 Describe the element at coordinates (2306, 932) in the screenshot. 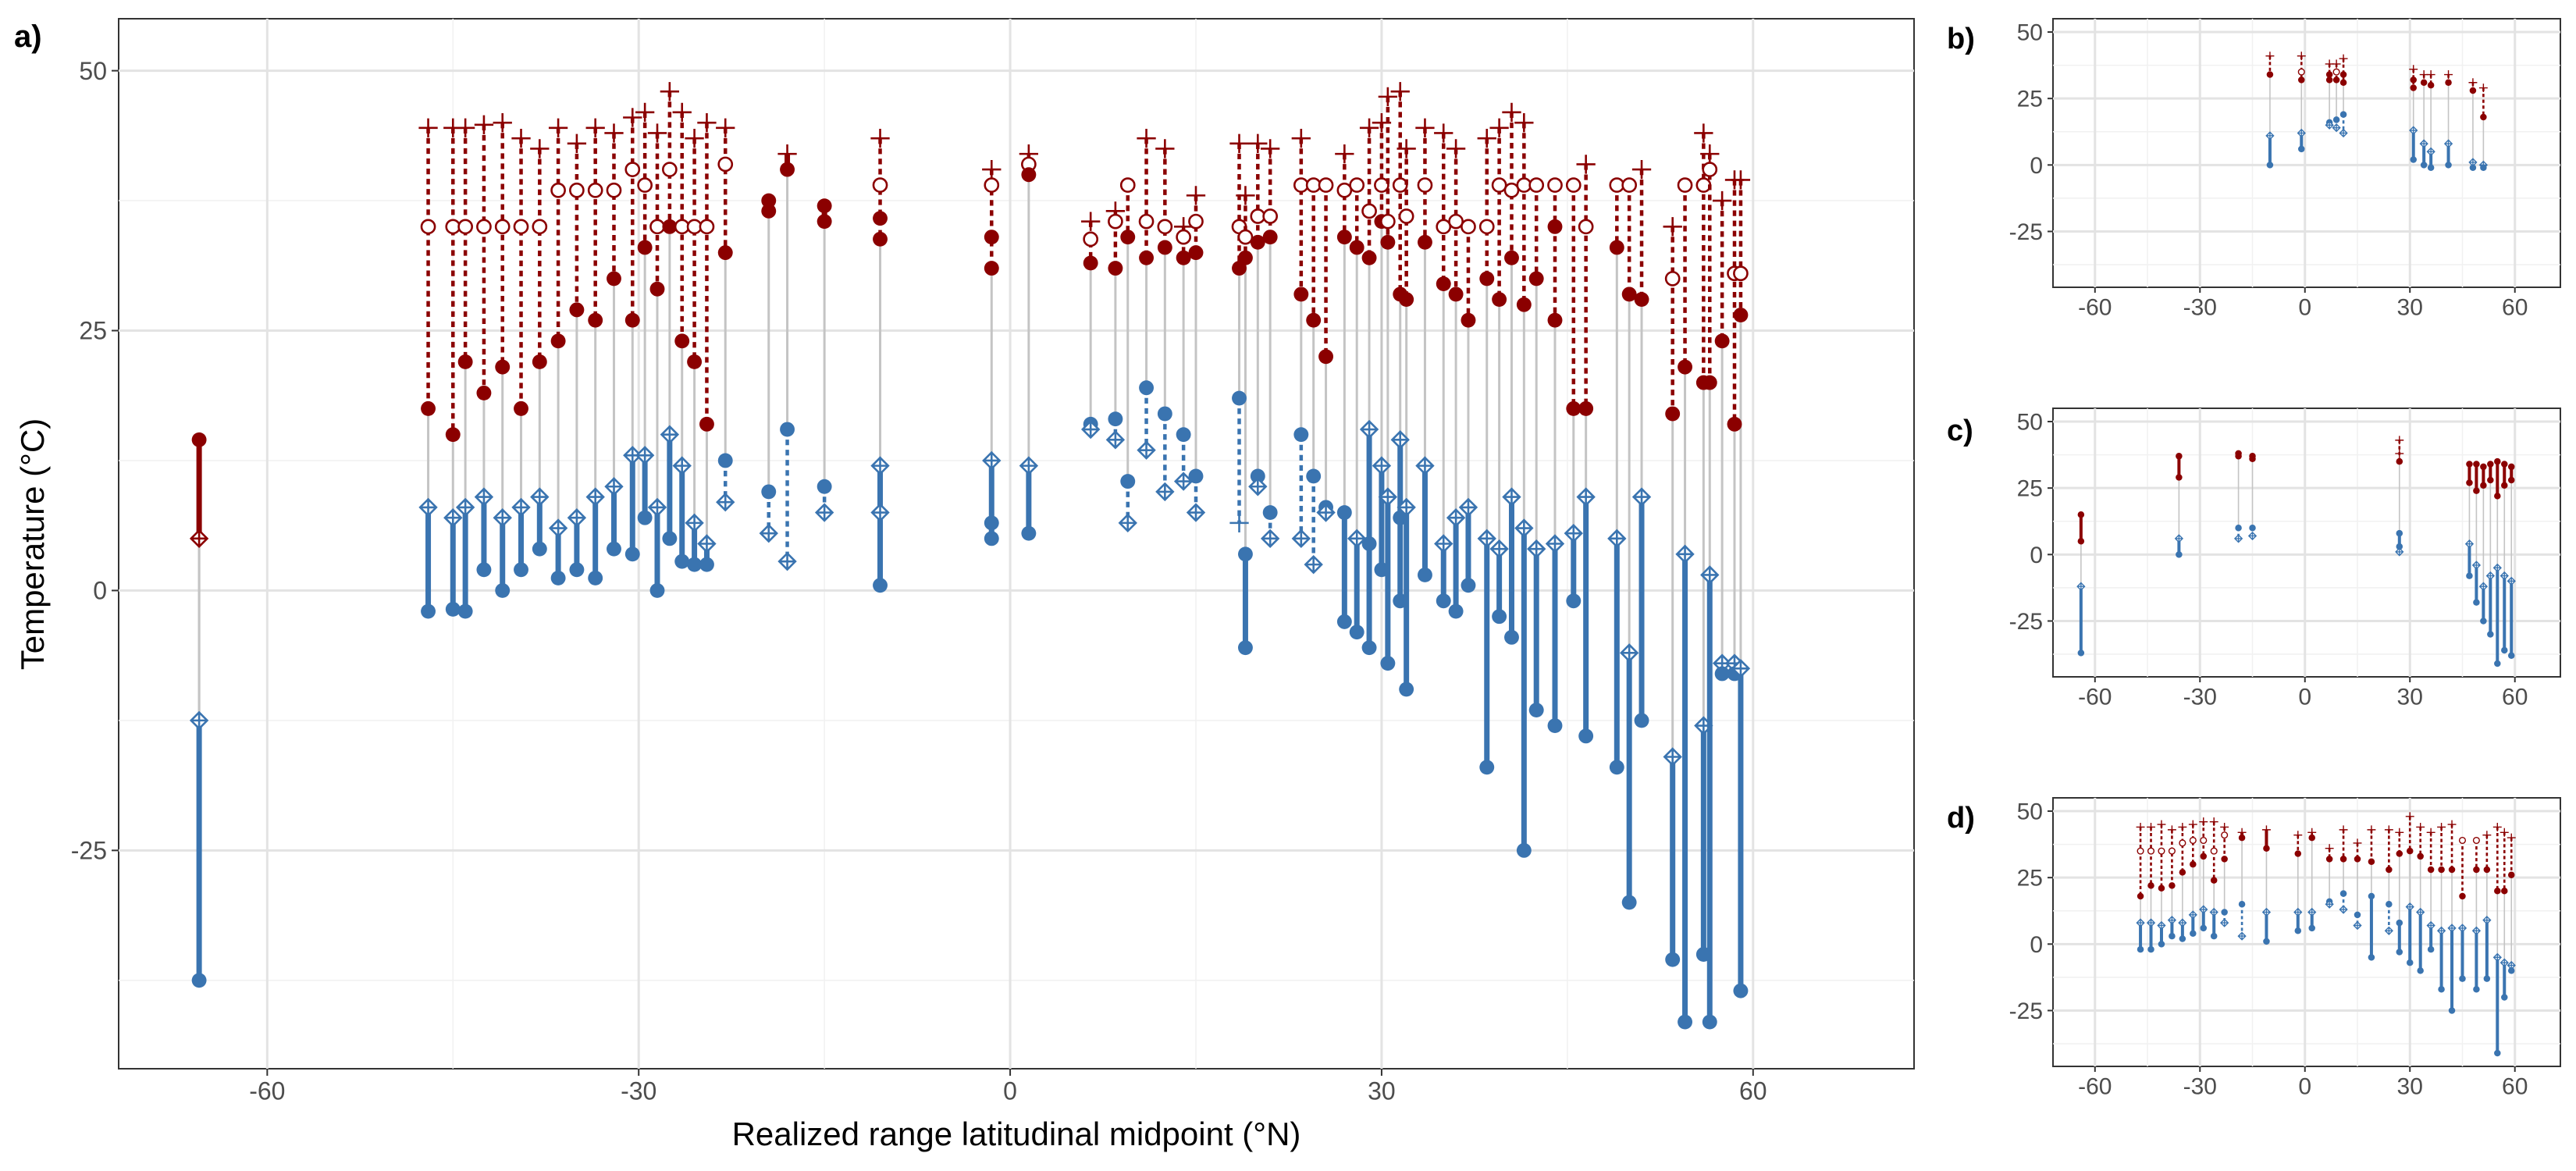

I see `panel-d-frame` at that location.